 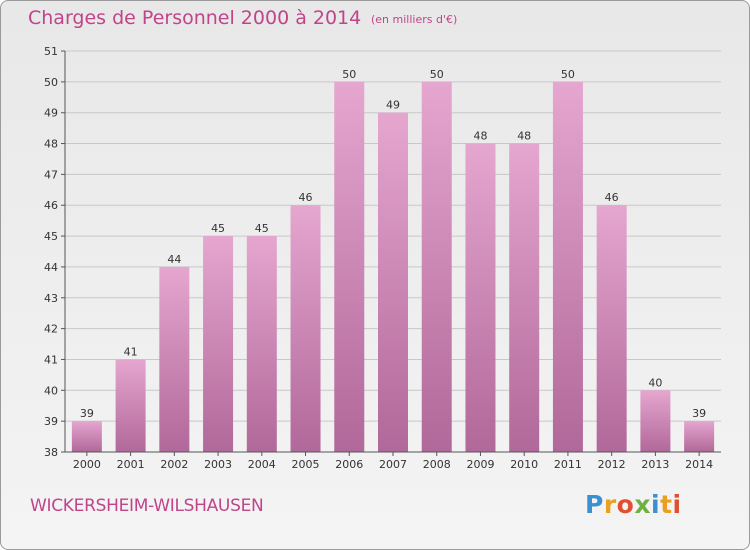 I want to click on logo-letter: t, so click(x=666, y=504).